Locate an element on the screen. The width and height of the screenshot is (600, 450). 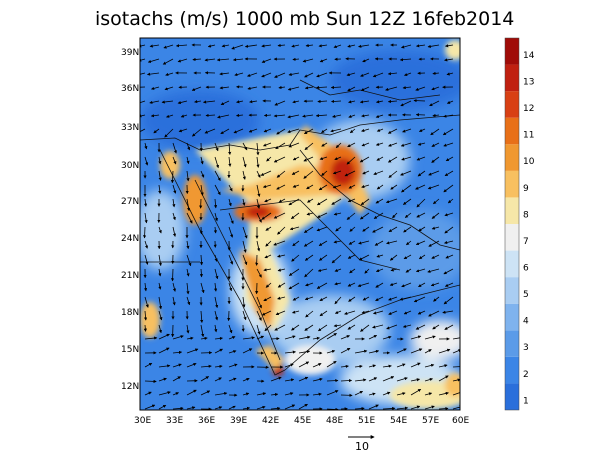
colorbar-label: 13 is located at coordinates (528, 83).